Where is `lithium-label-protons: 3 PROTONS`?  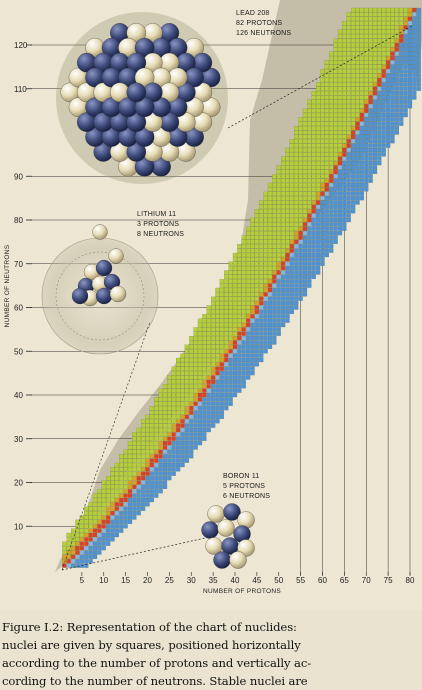
lithium-label-protons: 3 PROTONS is located at coordinates (158, 224).